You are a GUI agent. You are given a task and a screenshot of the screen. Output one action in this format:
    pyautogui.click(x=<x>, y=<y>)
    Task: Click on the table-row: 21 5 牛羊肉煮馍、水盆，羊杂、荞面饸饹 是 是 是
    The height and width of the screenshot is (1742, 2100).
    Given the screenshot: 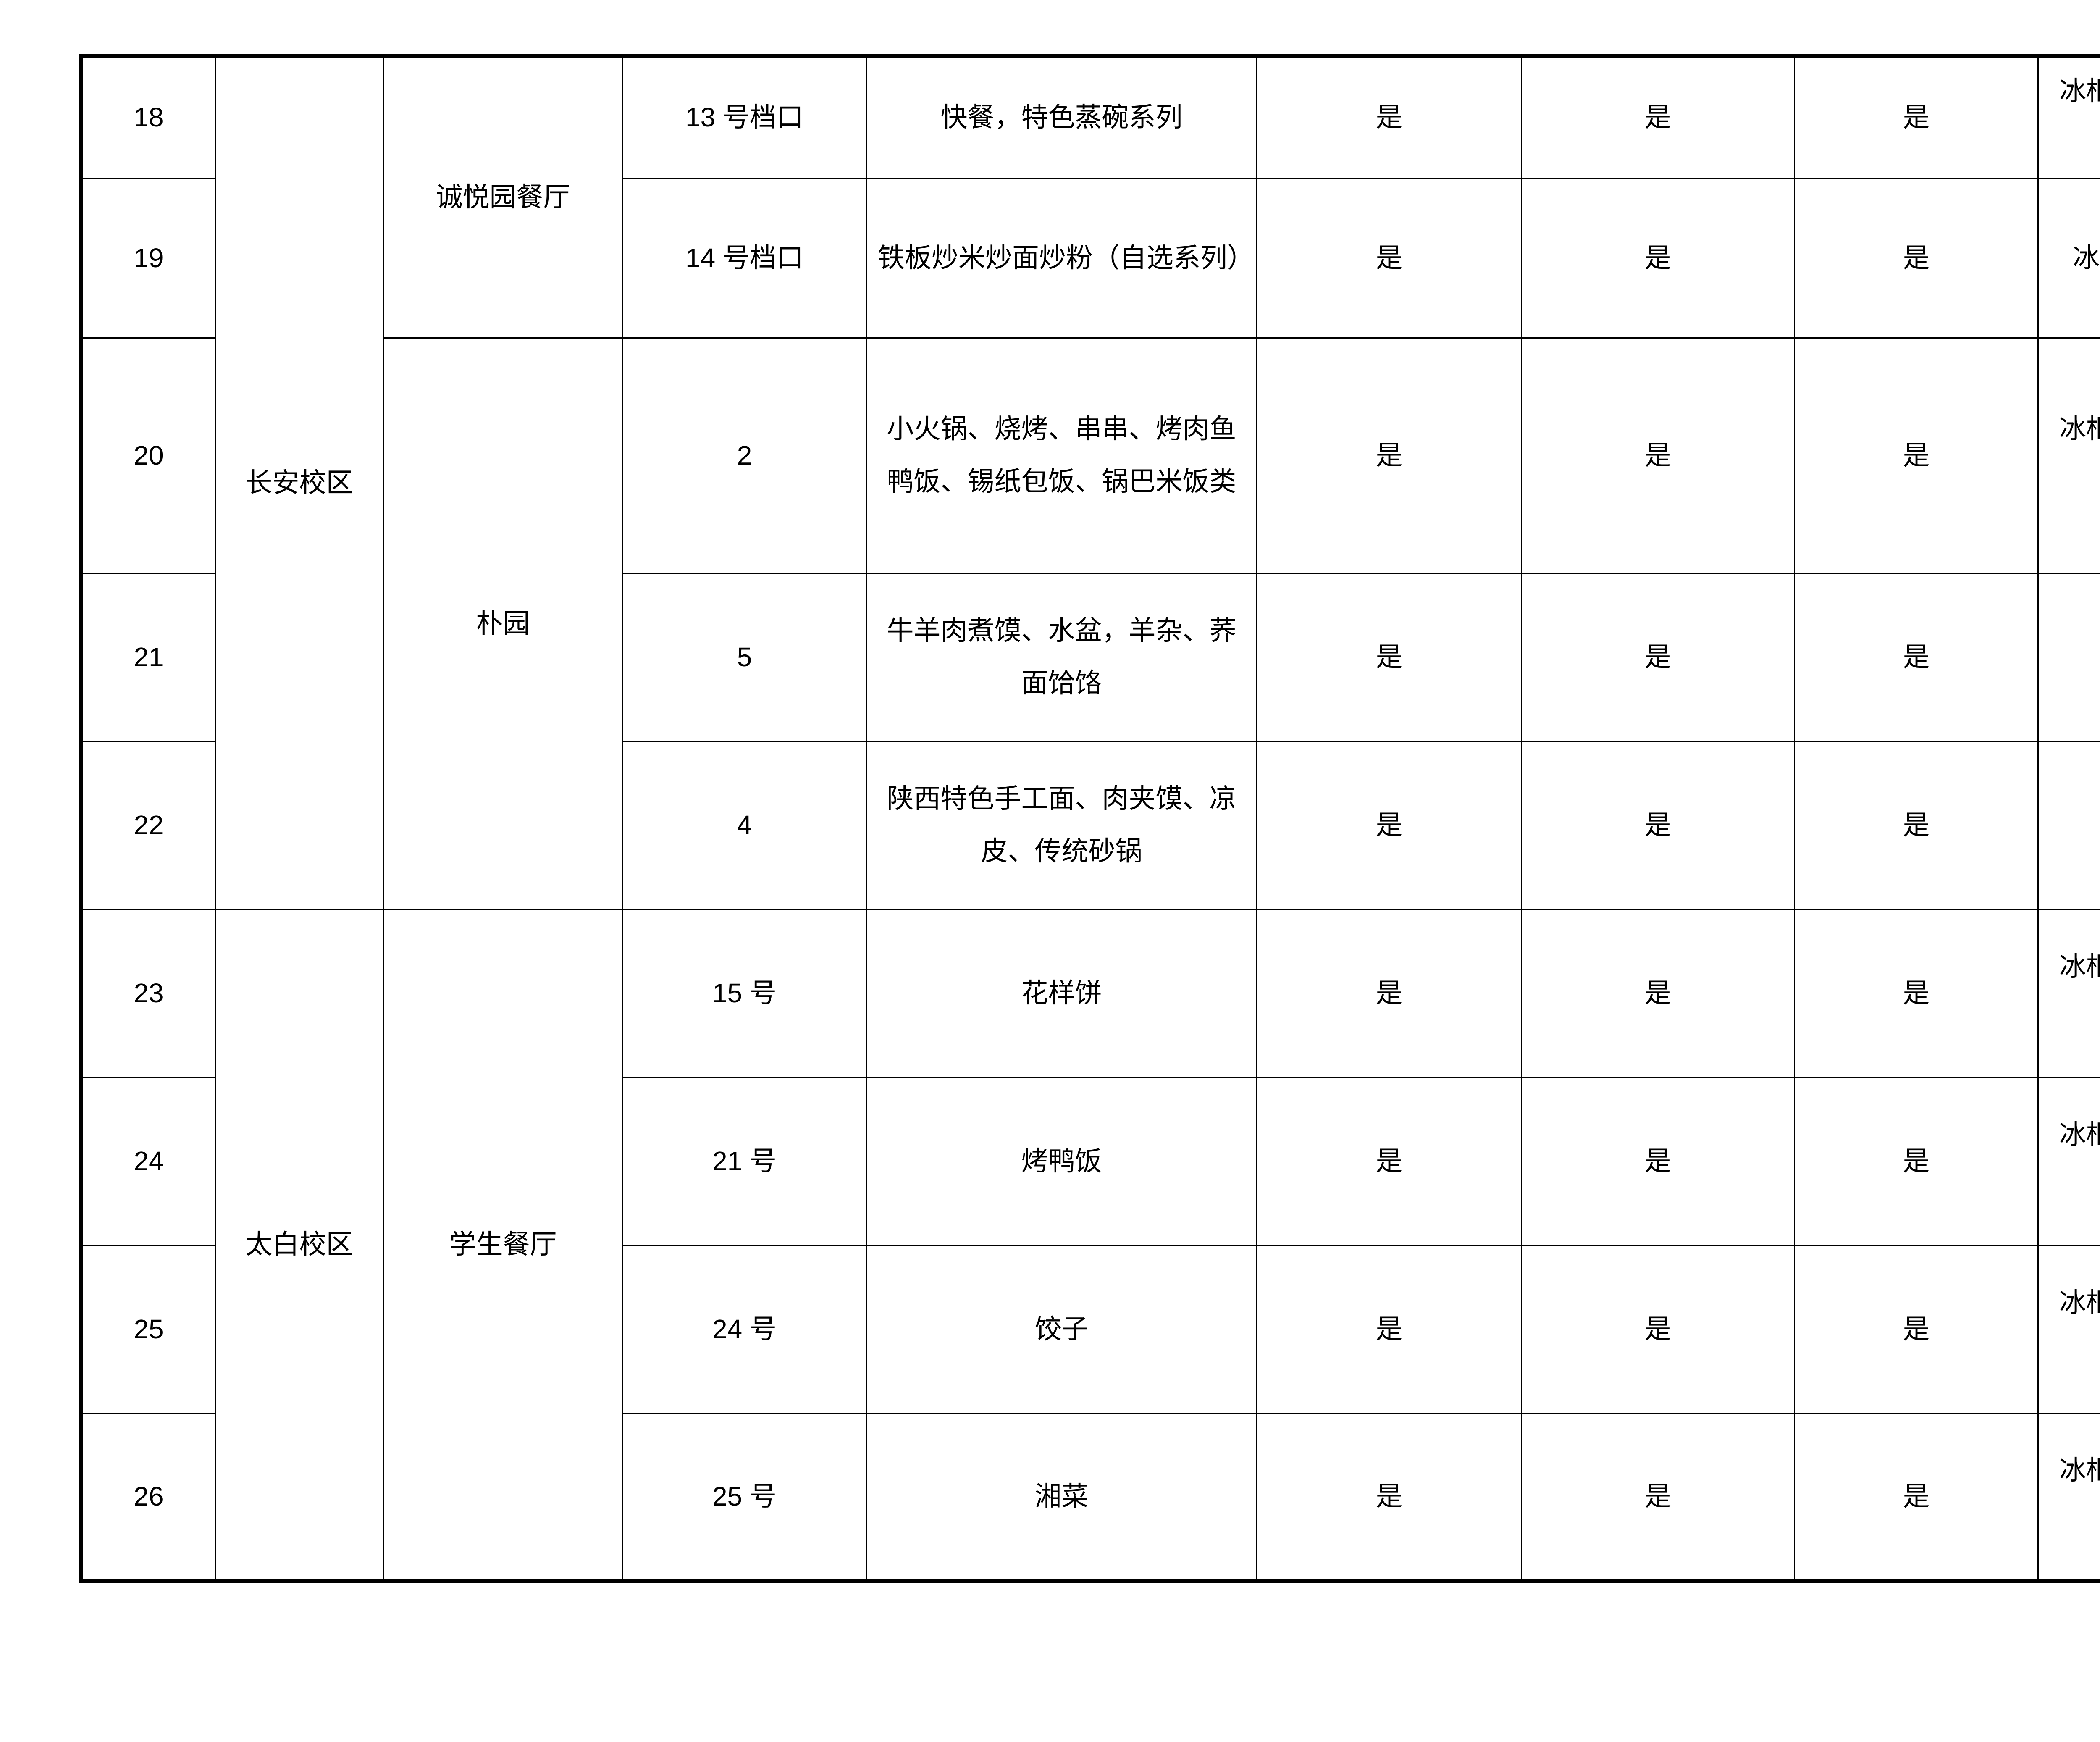 What is the action you would take?
    pyautogui.click(x=1090, y=657)
    